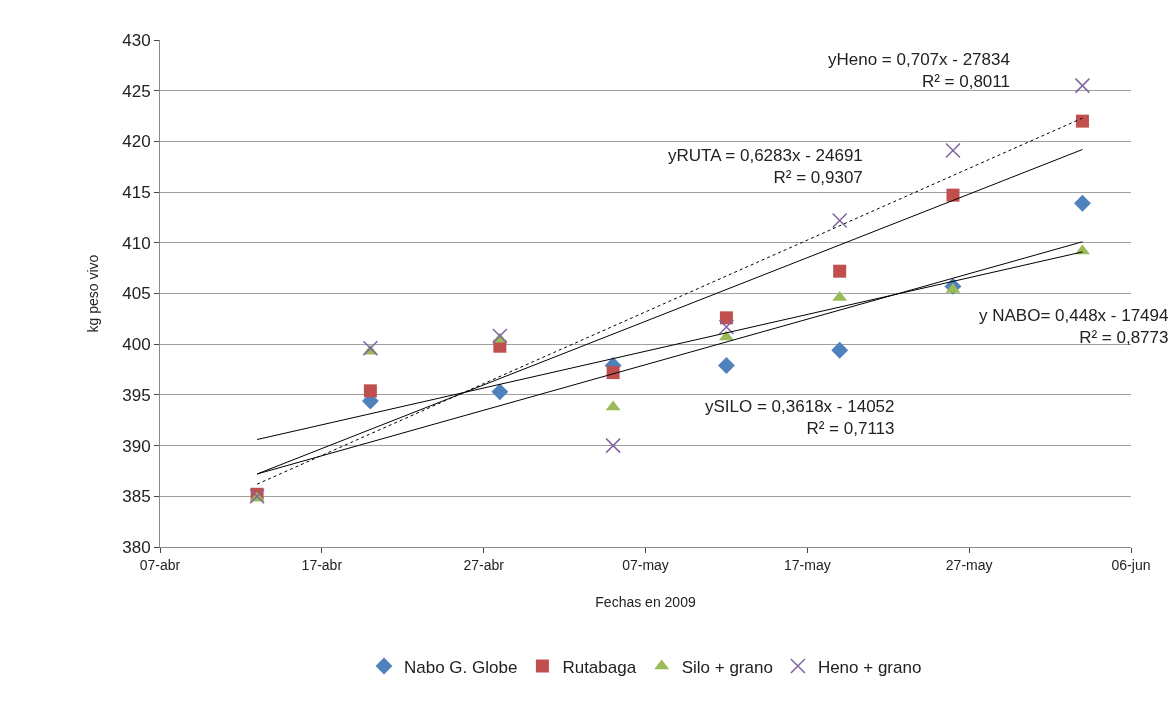 The image size is (1176, 717). I want to click on y-tick-label: 405, so click(136, 294).